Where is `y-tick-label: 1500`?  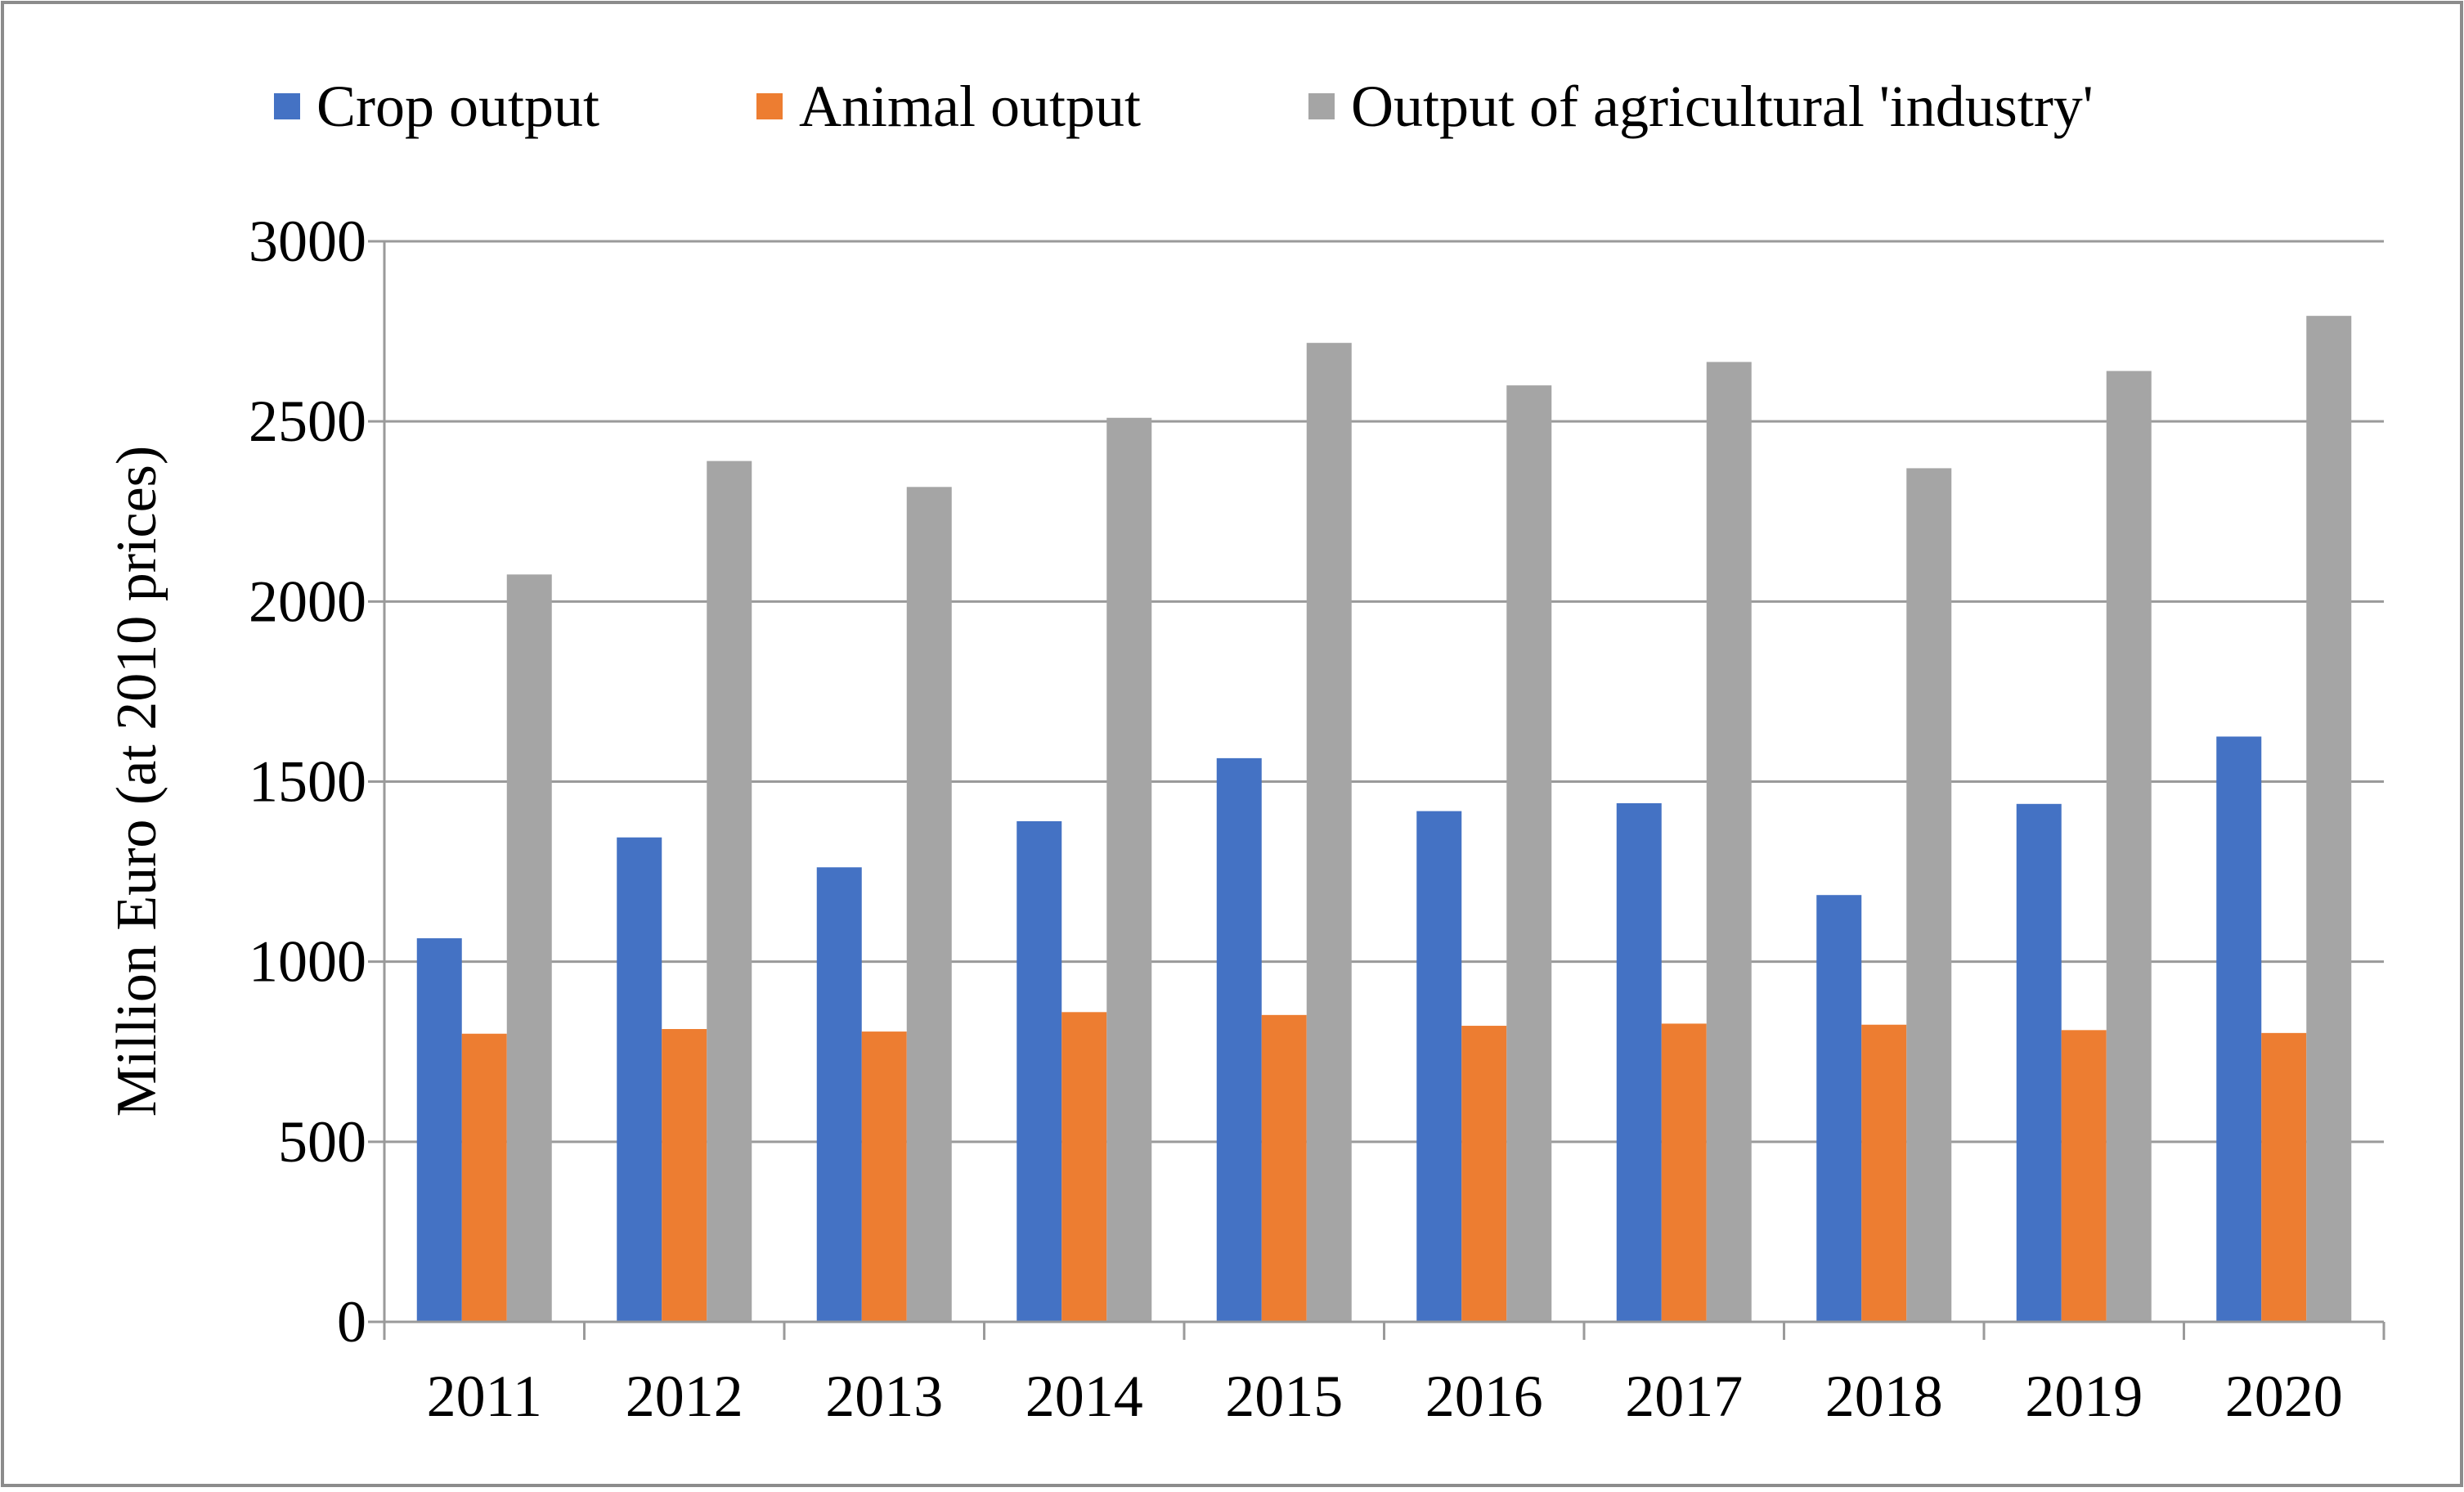 y-tick-label: 1500 is located at coordinates (307, 782).